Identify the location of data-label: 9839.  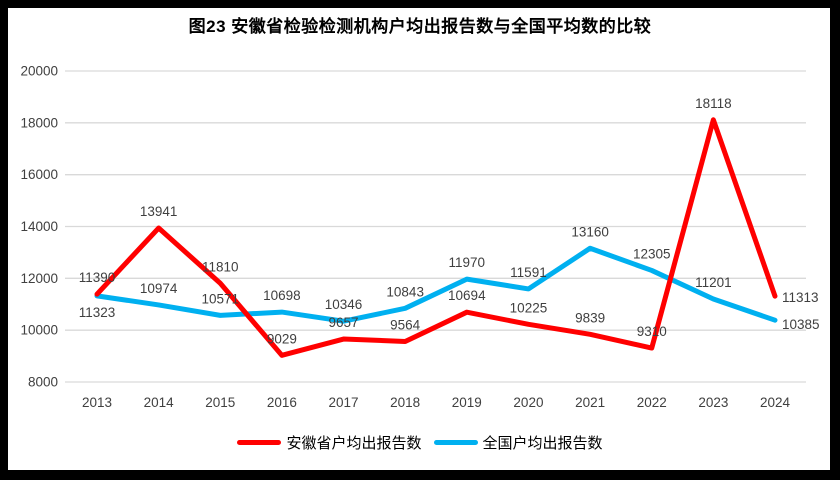
(590, 317).